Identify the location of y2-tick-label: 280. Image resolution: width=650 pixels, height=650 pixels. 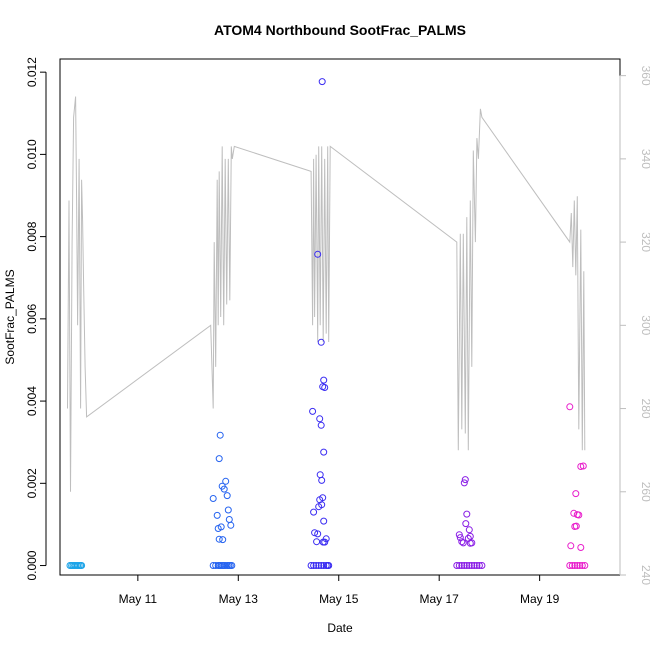
(644, 409).